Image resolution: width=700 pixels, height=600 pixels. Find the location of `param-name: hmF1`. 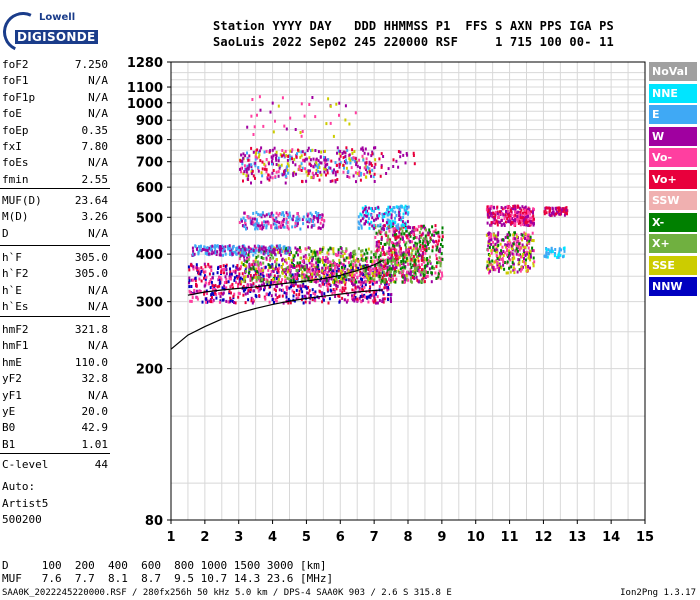

param-name: hmF1 is located at coordinates (15, 346).